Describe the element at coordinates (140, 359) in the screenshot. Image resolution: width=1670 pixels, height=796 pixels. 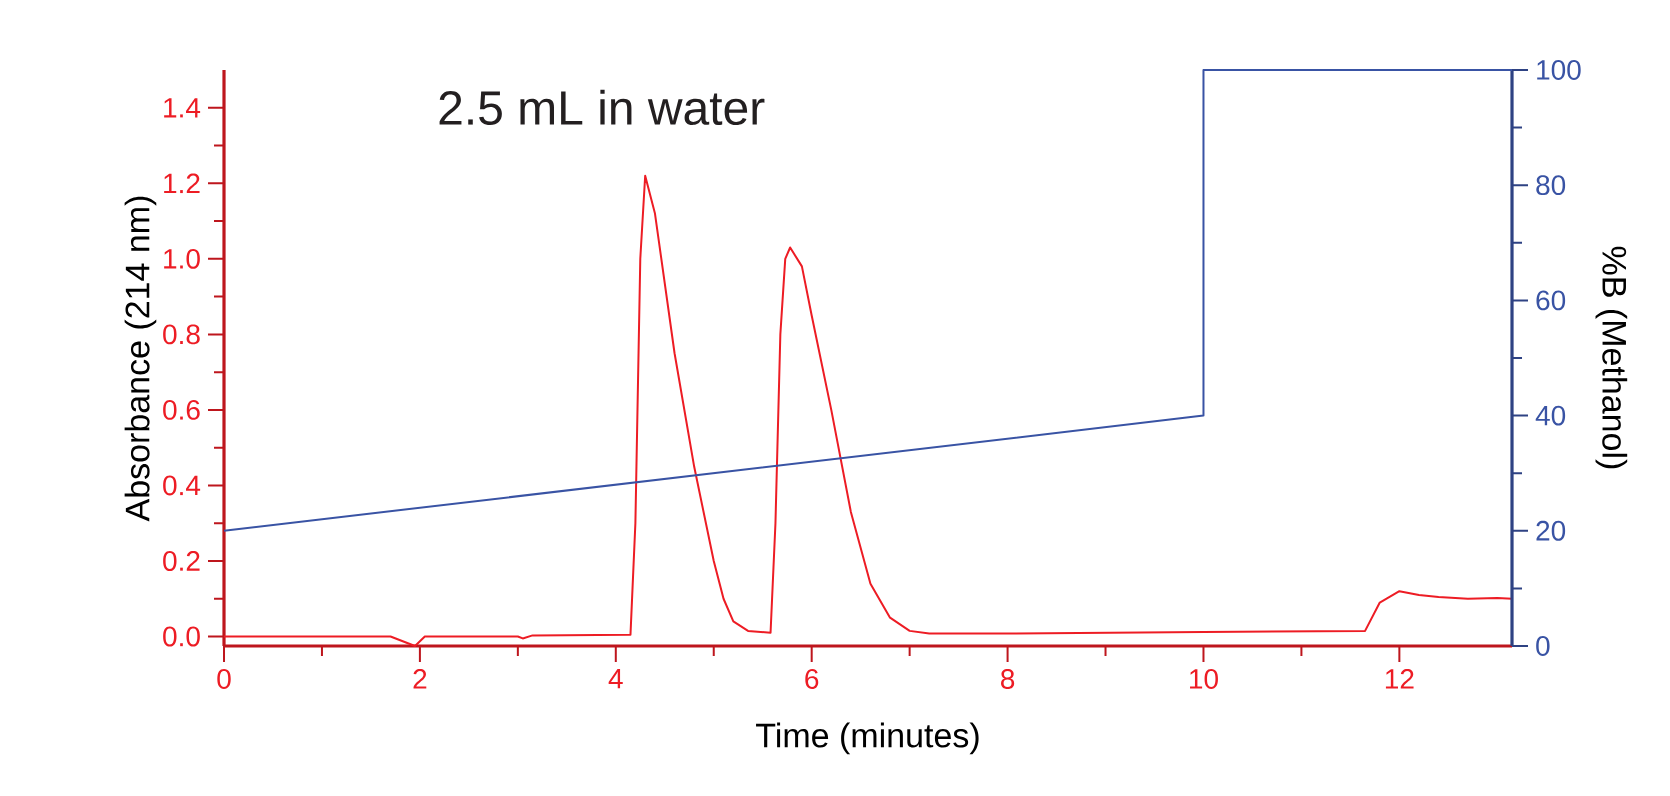
I see `y-axis-title: Absorbance (214 nm)` at that location.